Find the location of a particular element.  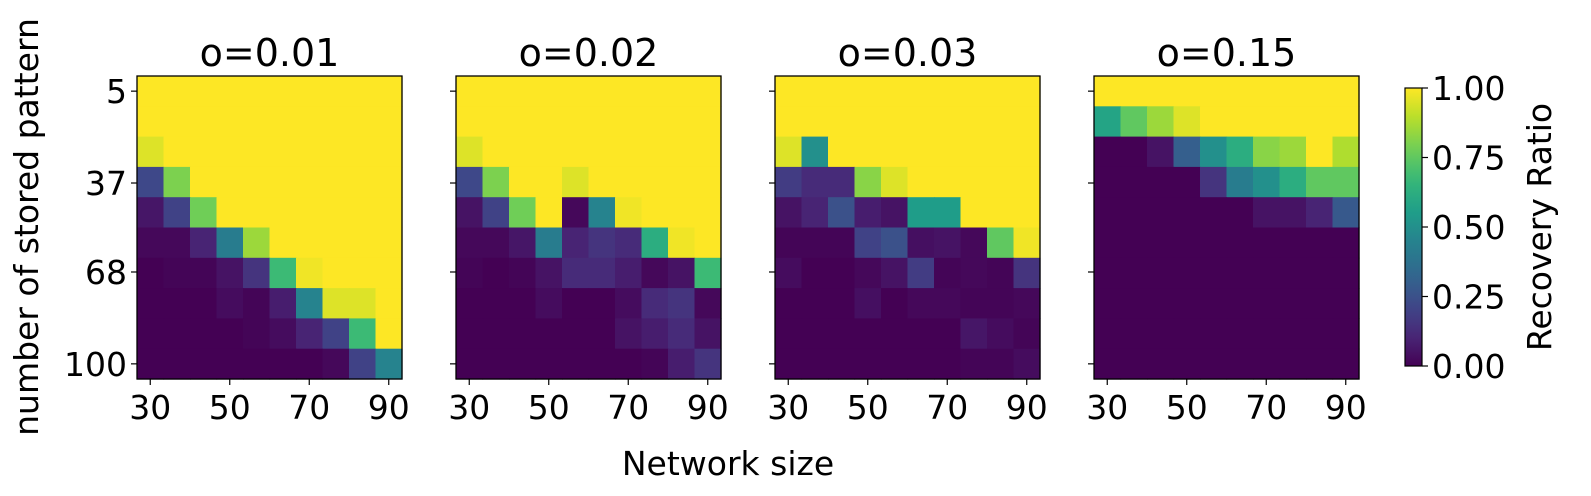

y-tick-label: 68 is located at coordinates (106, 272).